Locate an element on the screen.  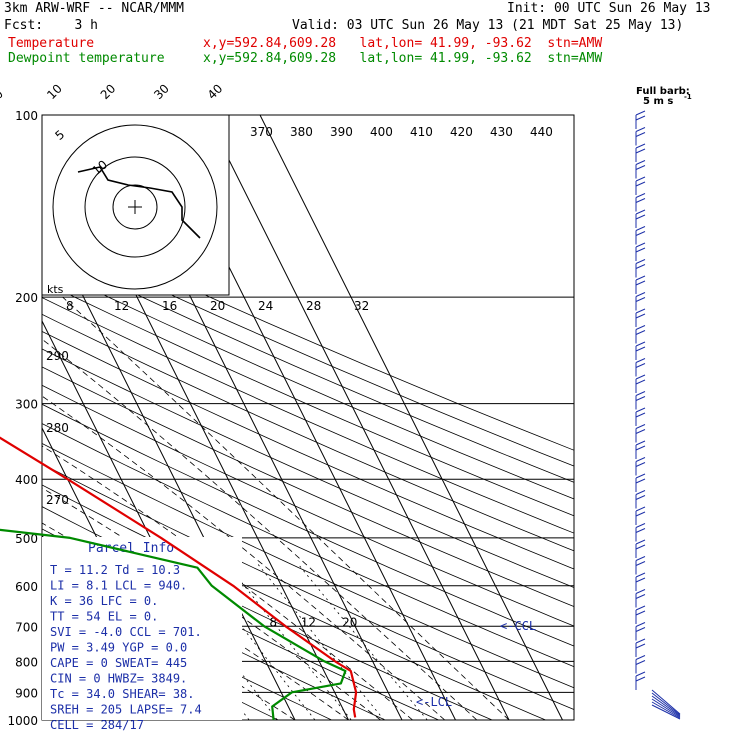
barb-legend-value: 5 m s is located at coordinates (658, 101).